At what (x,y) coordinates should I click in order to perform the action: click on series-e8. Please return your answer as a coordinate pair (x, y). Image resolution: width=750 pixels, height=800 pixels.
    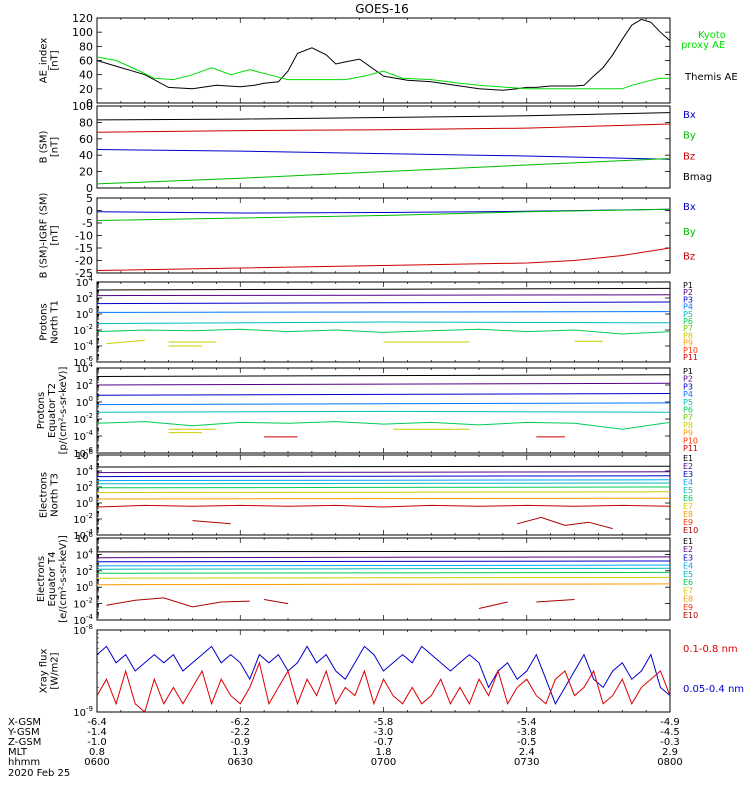
    Looking at the image, I should click on (383, 584).